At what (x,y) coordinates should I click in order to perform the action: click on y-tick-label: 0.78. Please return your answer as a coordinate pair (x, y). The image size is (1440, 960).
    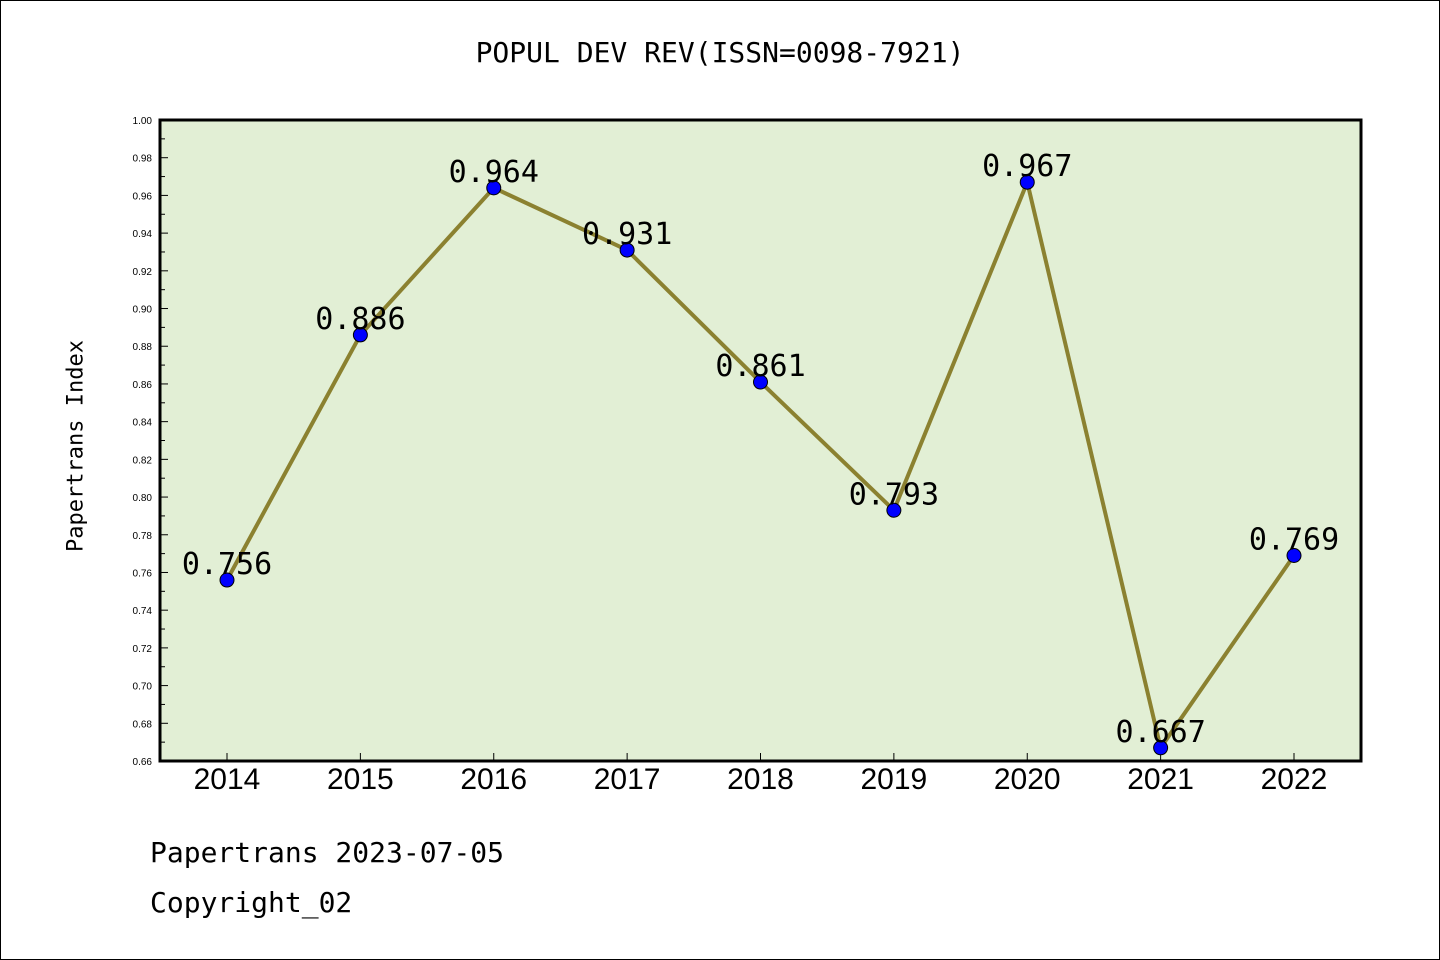
    Looking at the image, I should click on (143, 536).